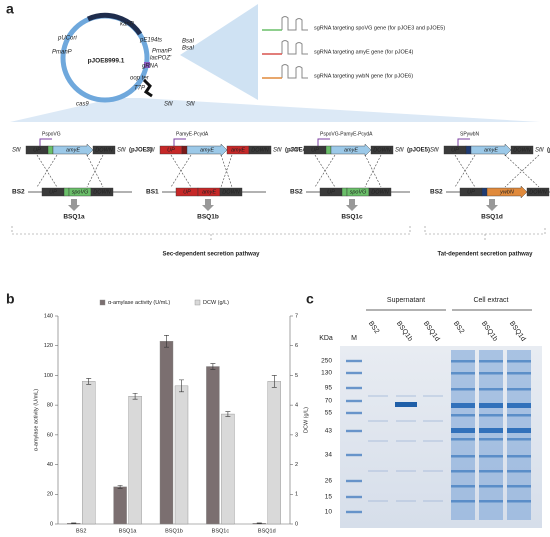  I want to click on plasmid-feature: T7P, so click(139, 89).